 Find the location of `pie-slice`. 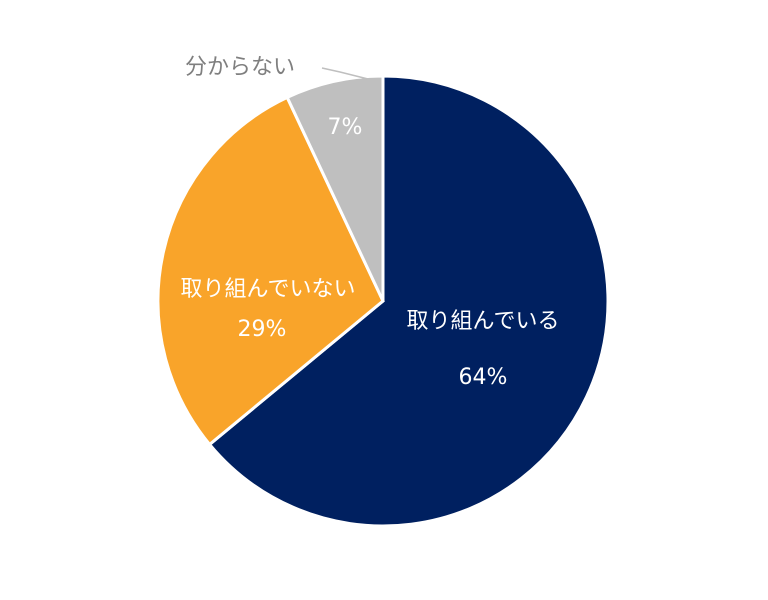

pie-slice is located at coordinates (335, 188).